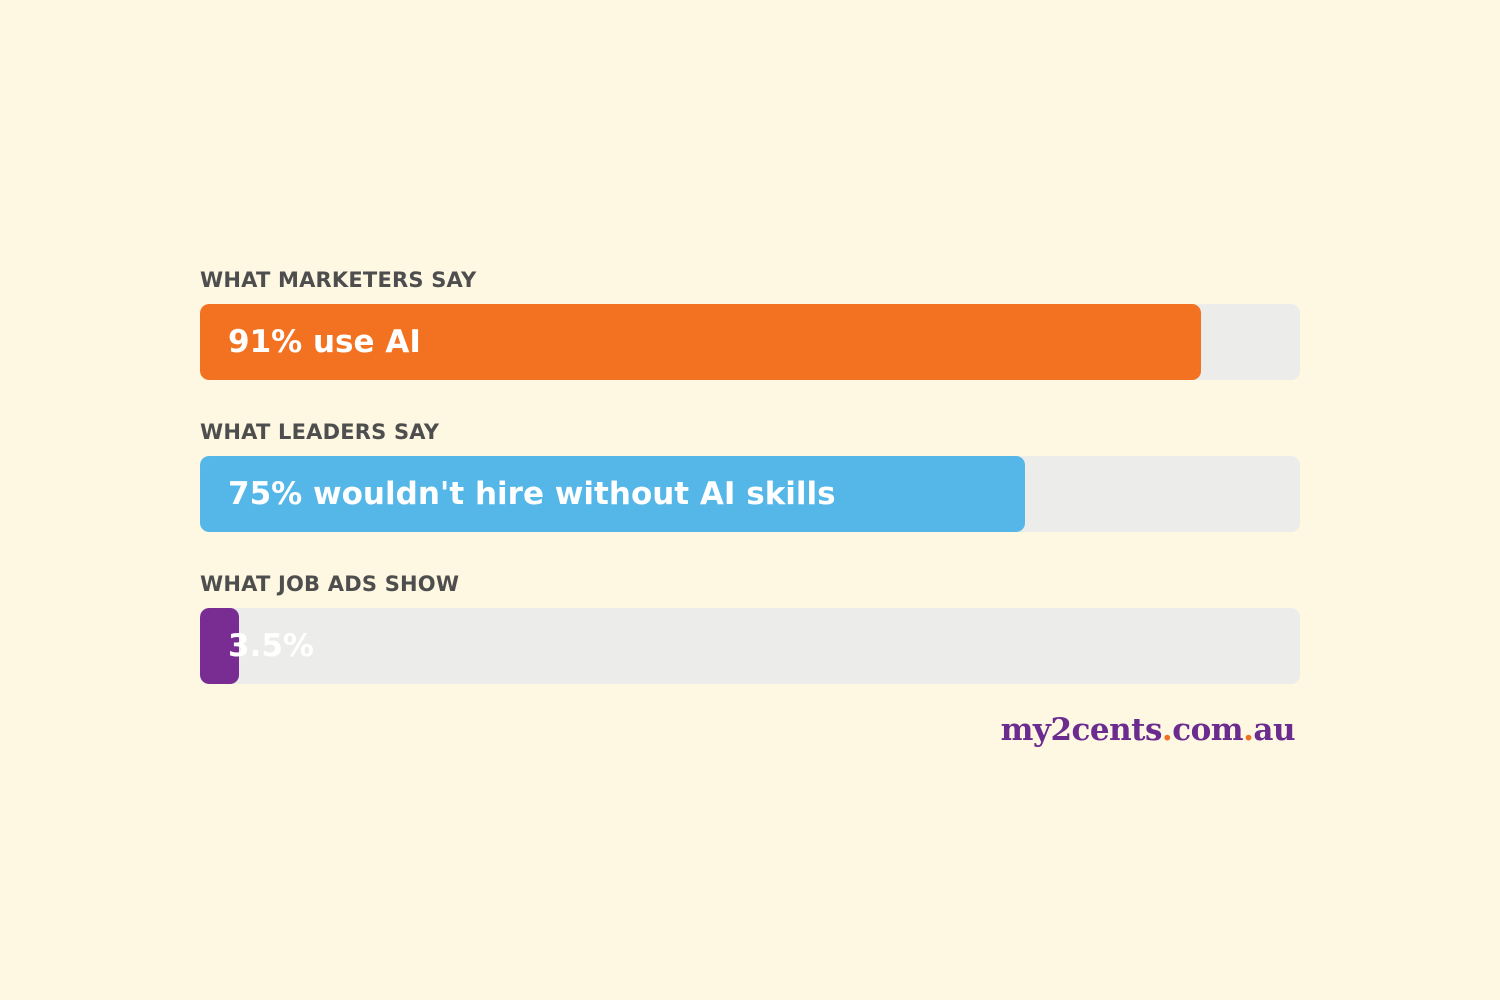 This screenshot has width=1500, height=1000. I want to click on bar-data-label: 3.5%, so click(271, 646).